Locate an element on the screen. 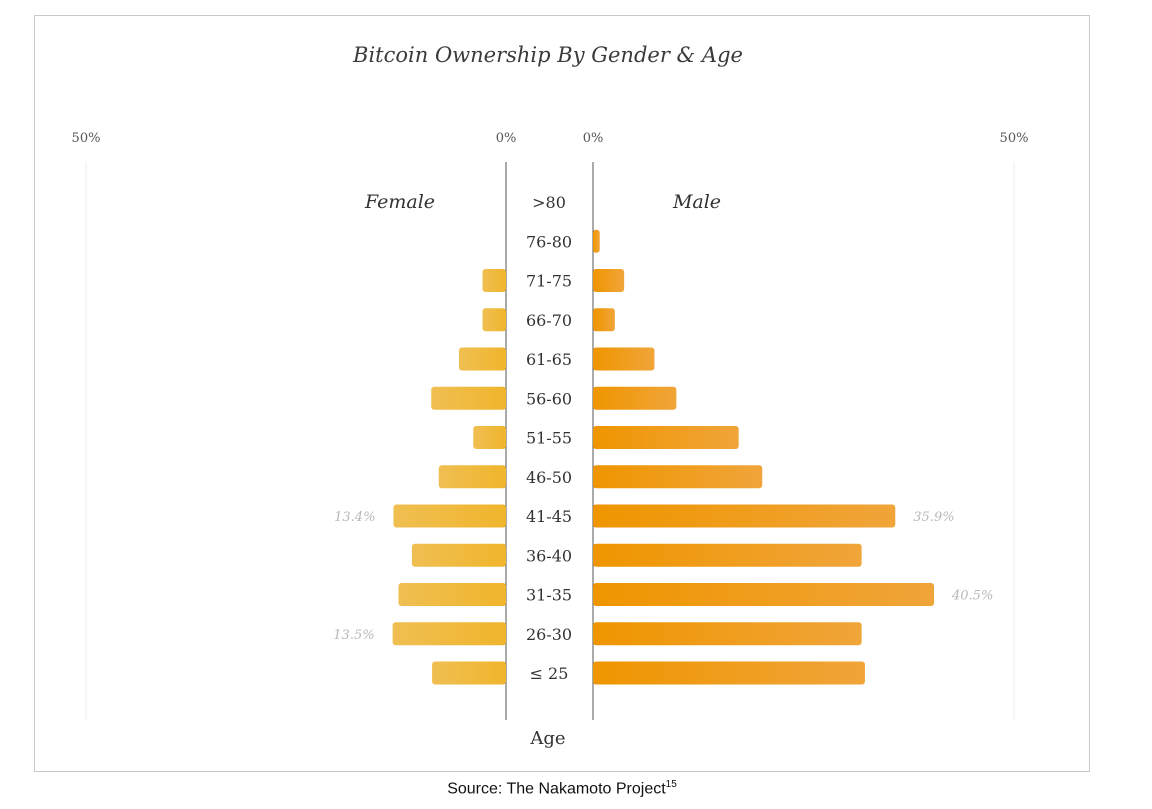 Image resolution: width=1152 pixels, height=809 pixels. category-label: 71-75 is located at coordinates (549, 281).